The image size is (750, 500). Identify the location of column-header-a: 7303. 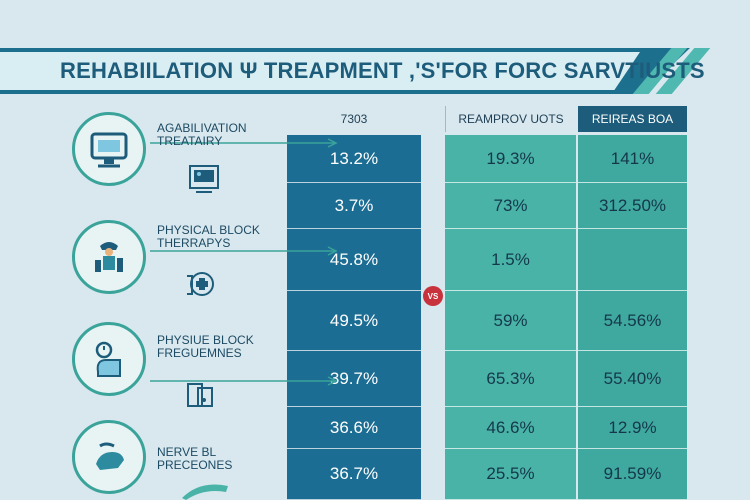
(354, 119).